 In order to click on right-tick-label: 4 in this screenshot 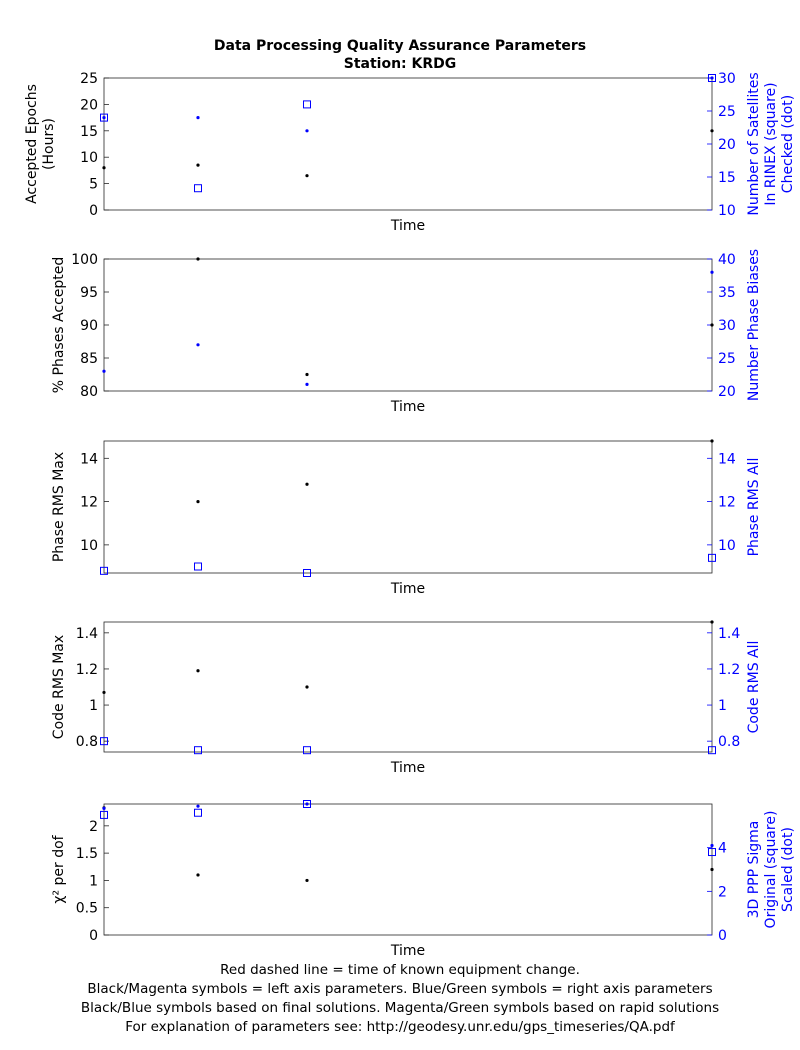, I will do `click(722, 849)`.